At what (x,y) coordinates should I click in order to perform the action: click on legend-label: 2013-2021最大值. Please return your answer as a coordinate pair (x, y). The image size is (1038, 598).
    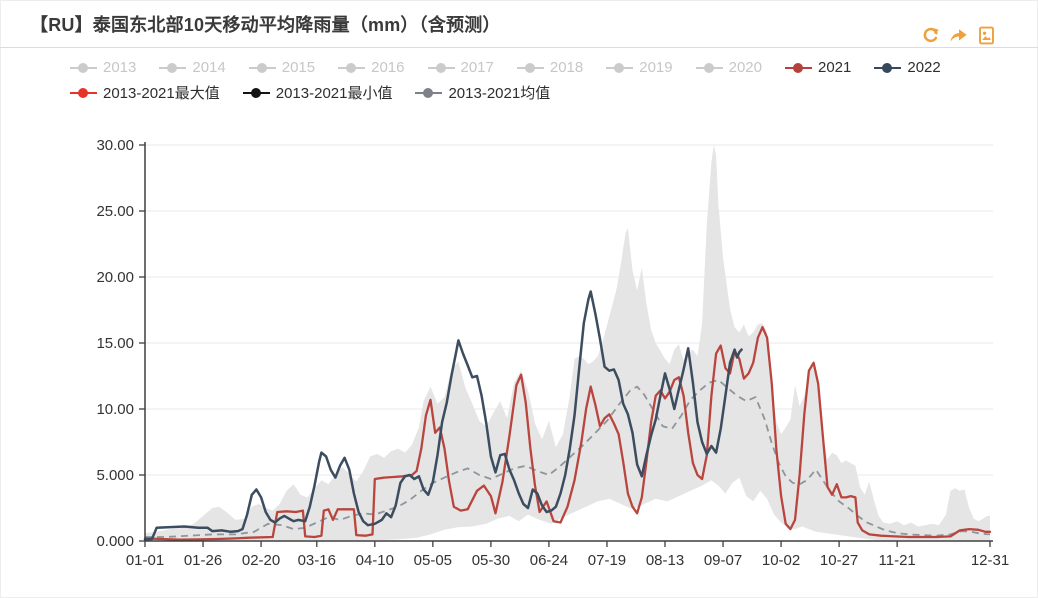
    Looking at the image, I should click on (161, 93).